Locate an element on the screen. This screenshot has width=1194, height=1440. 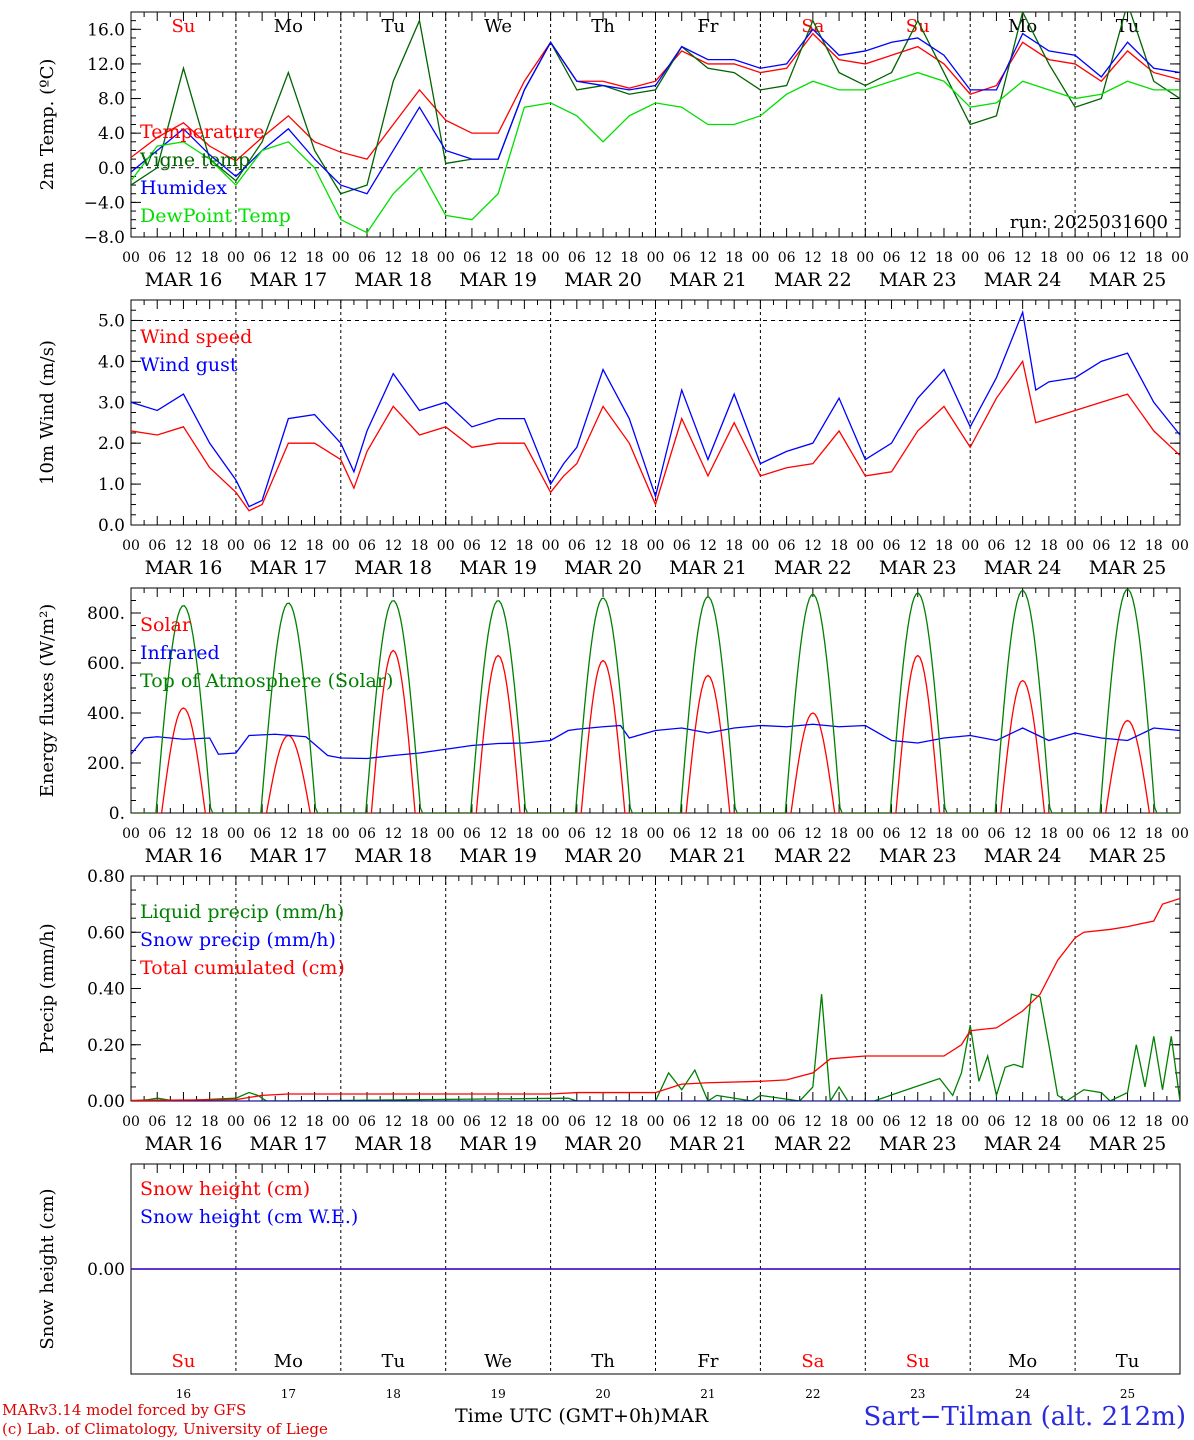
date-label: MAR 22 is located at coordinates (813, 856).